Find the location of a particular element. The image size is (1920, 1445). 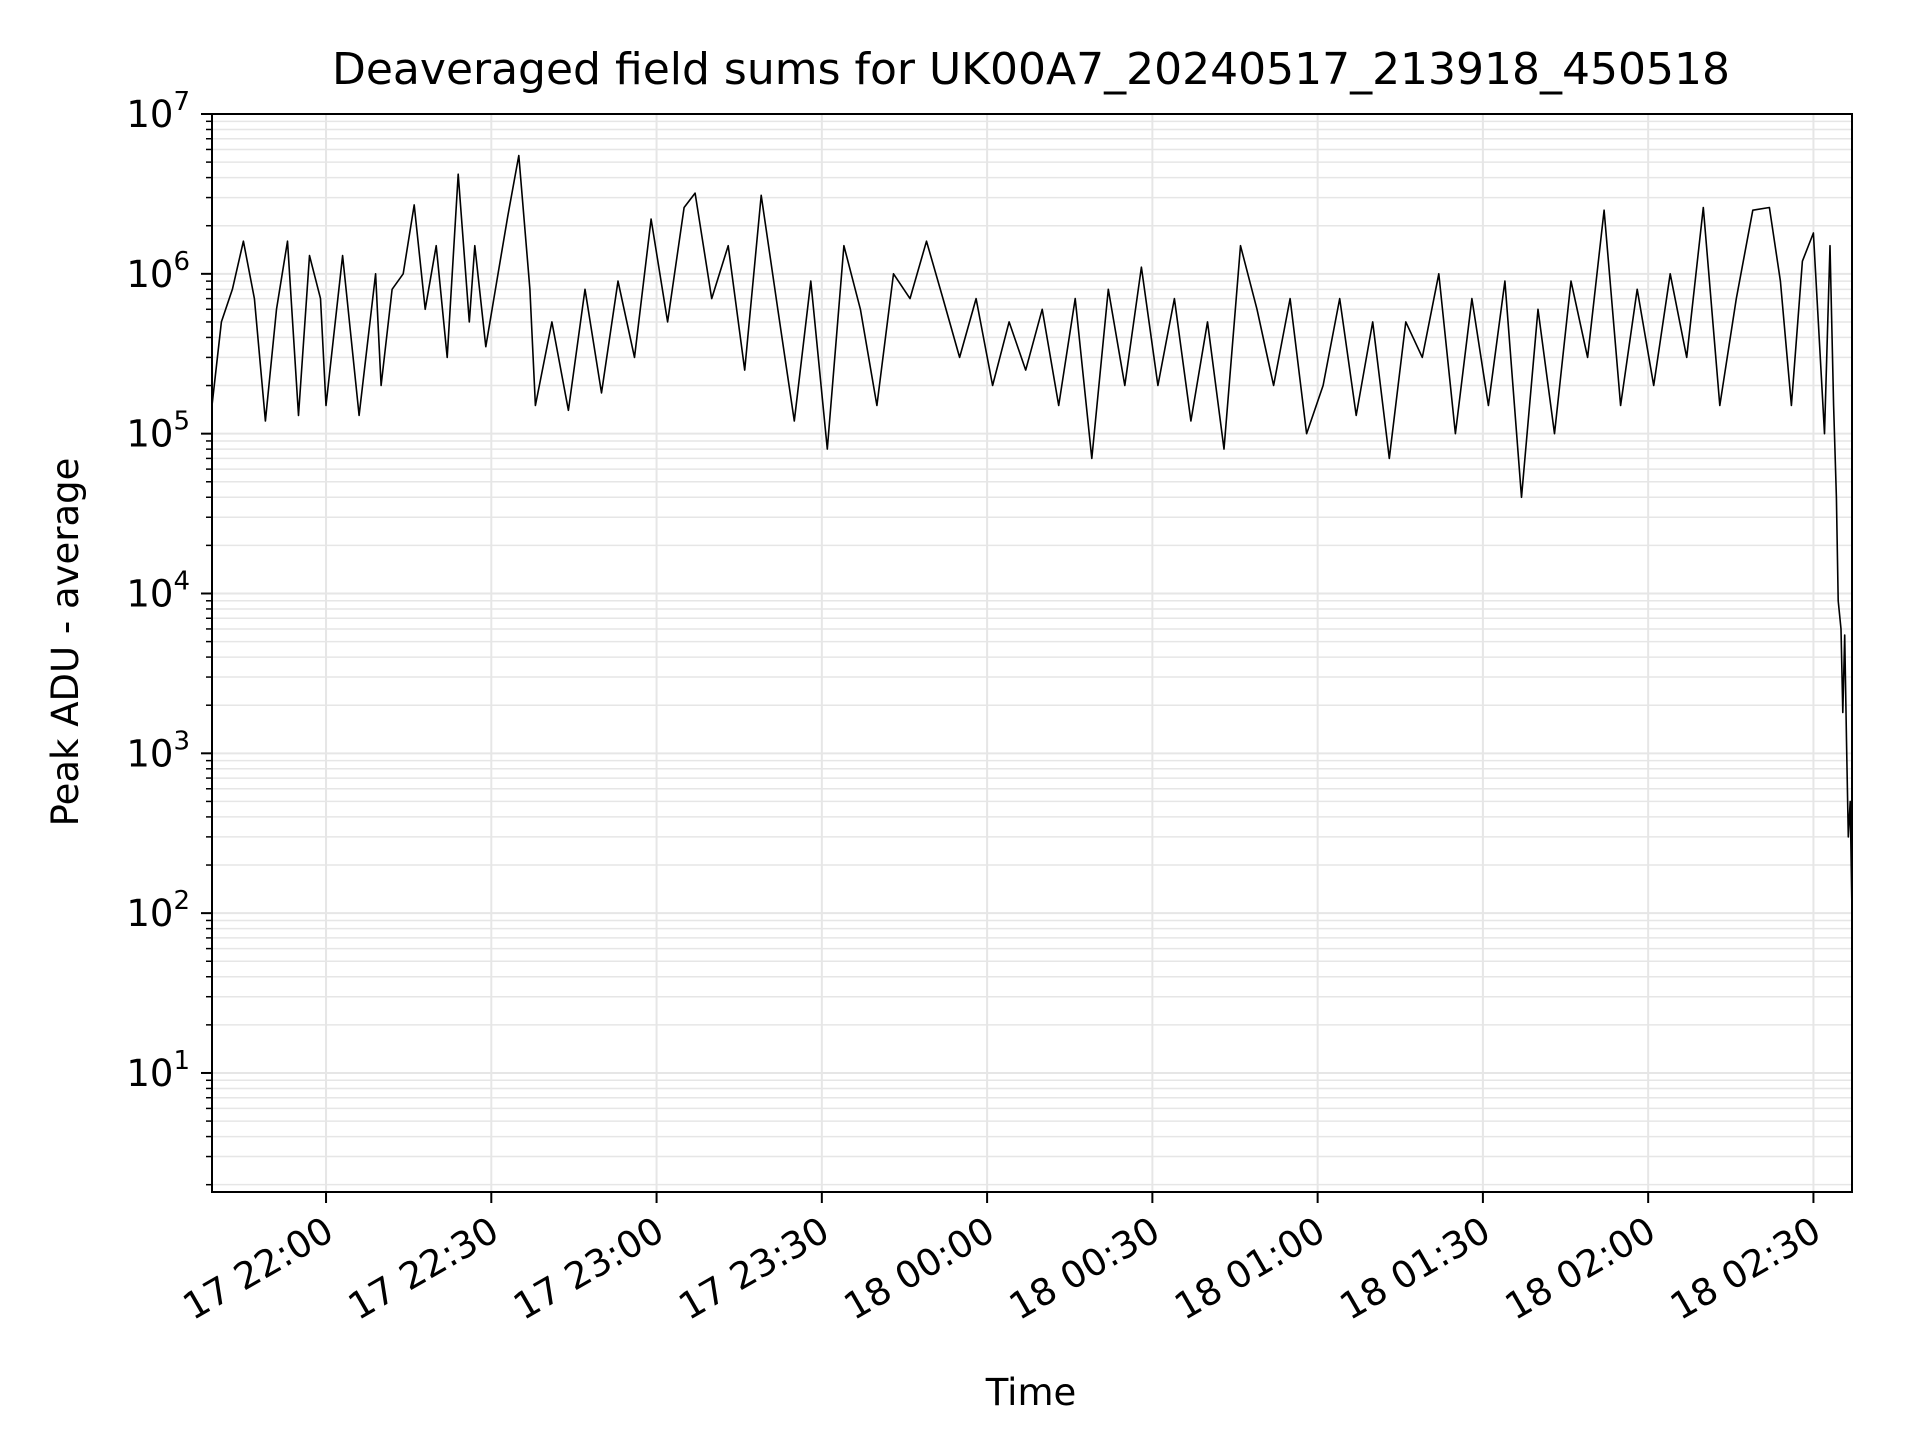

x-tick-label: 18 02:30 is located at coordinates (1745, 1269).